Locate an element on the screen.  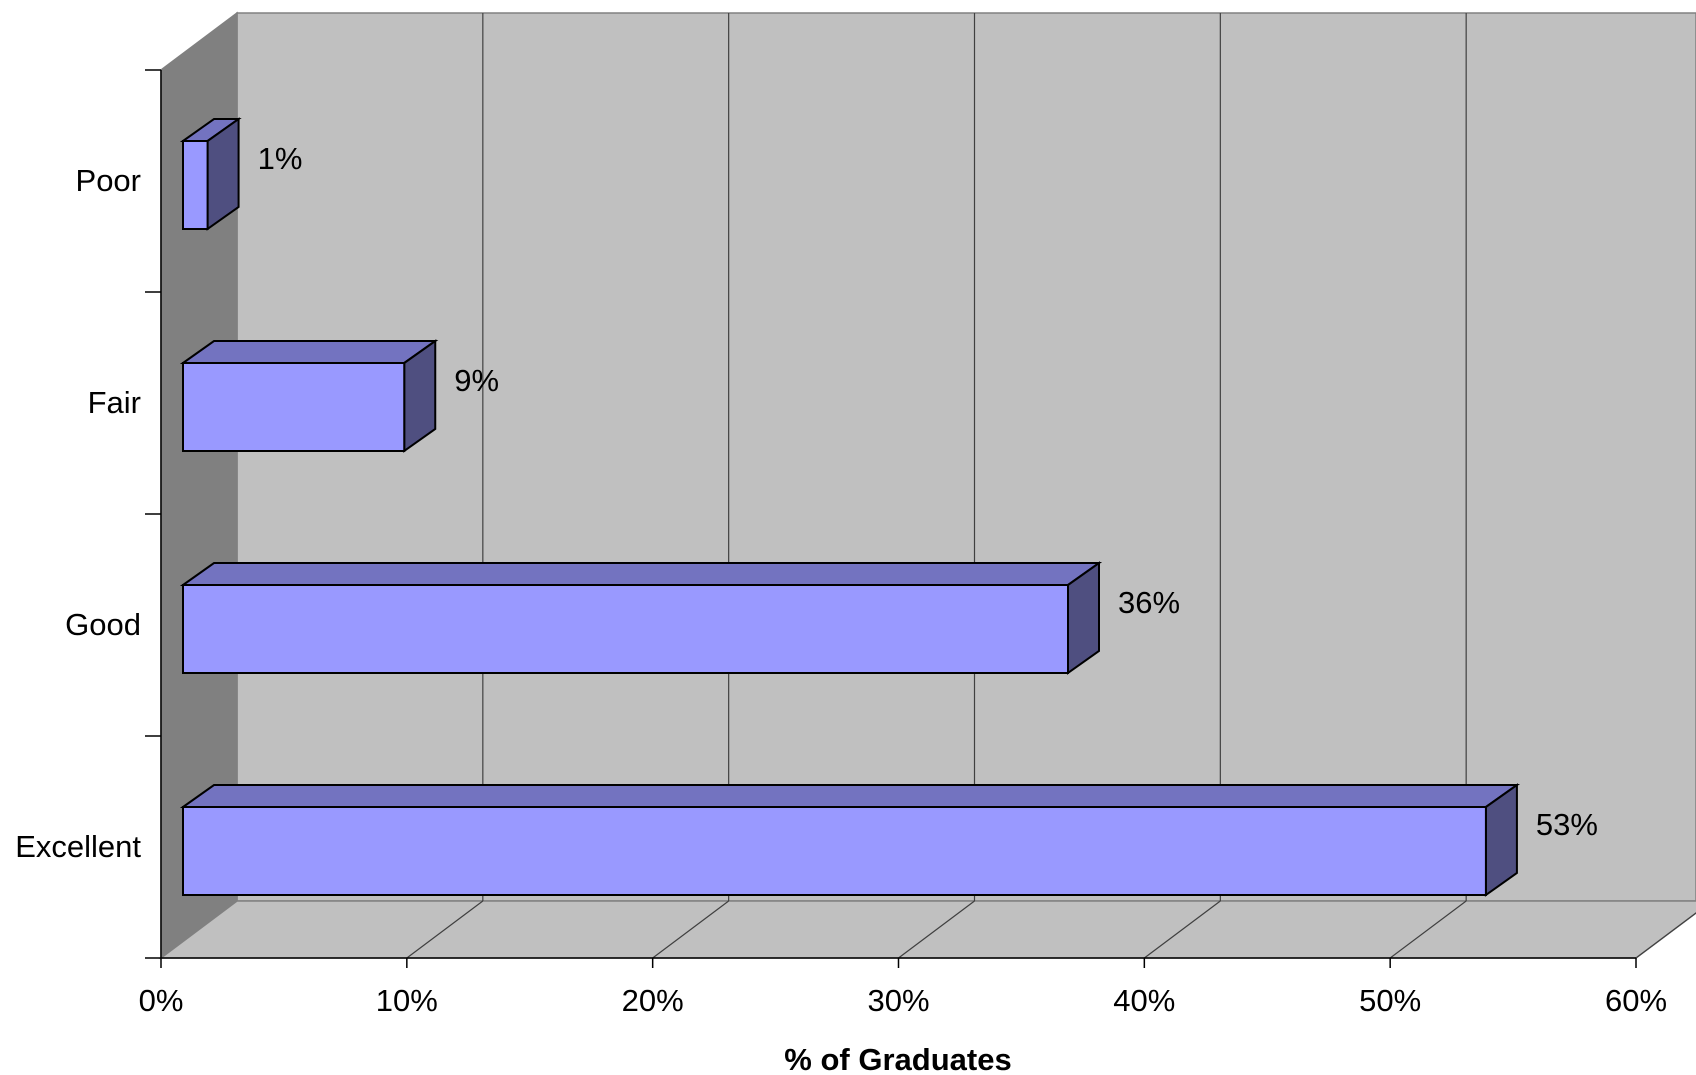
x-tick-label: 50% is located at coordinates (1390, 1000).